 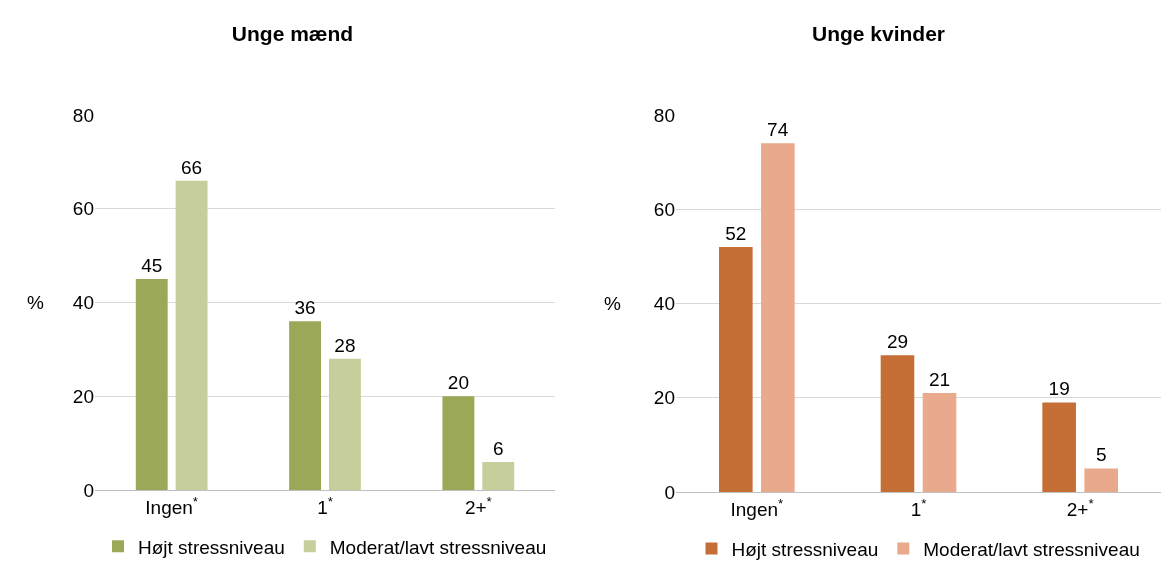 I want to click on data-label: 19, so click(x=1059, y=389).